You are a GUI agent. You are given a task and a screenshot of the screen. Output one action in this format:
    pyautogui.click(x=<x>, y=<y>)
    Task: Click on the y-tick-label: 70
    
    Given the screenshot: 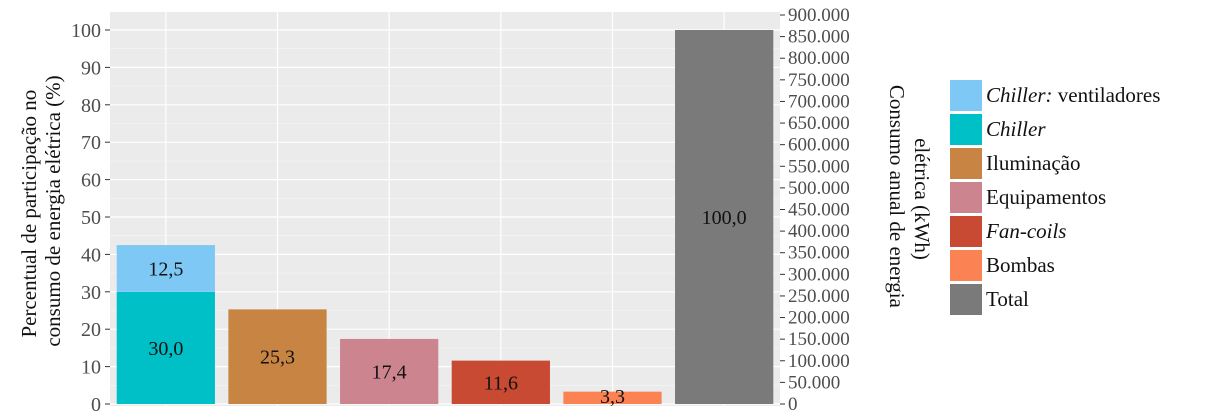 What is the action you would take?
    pyautogui.click(x=91, y=143)
    